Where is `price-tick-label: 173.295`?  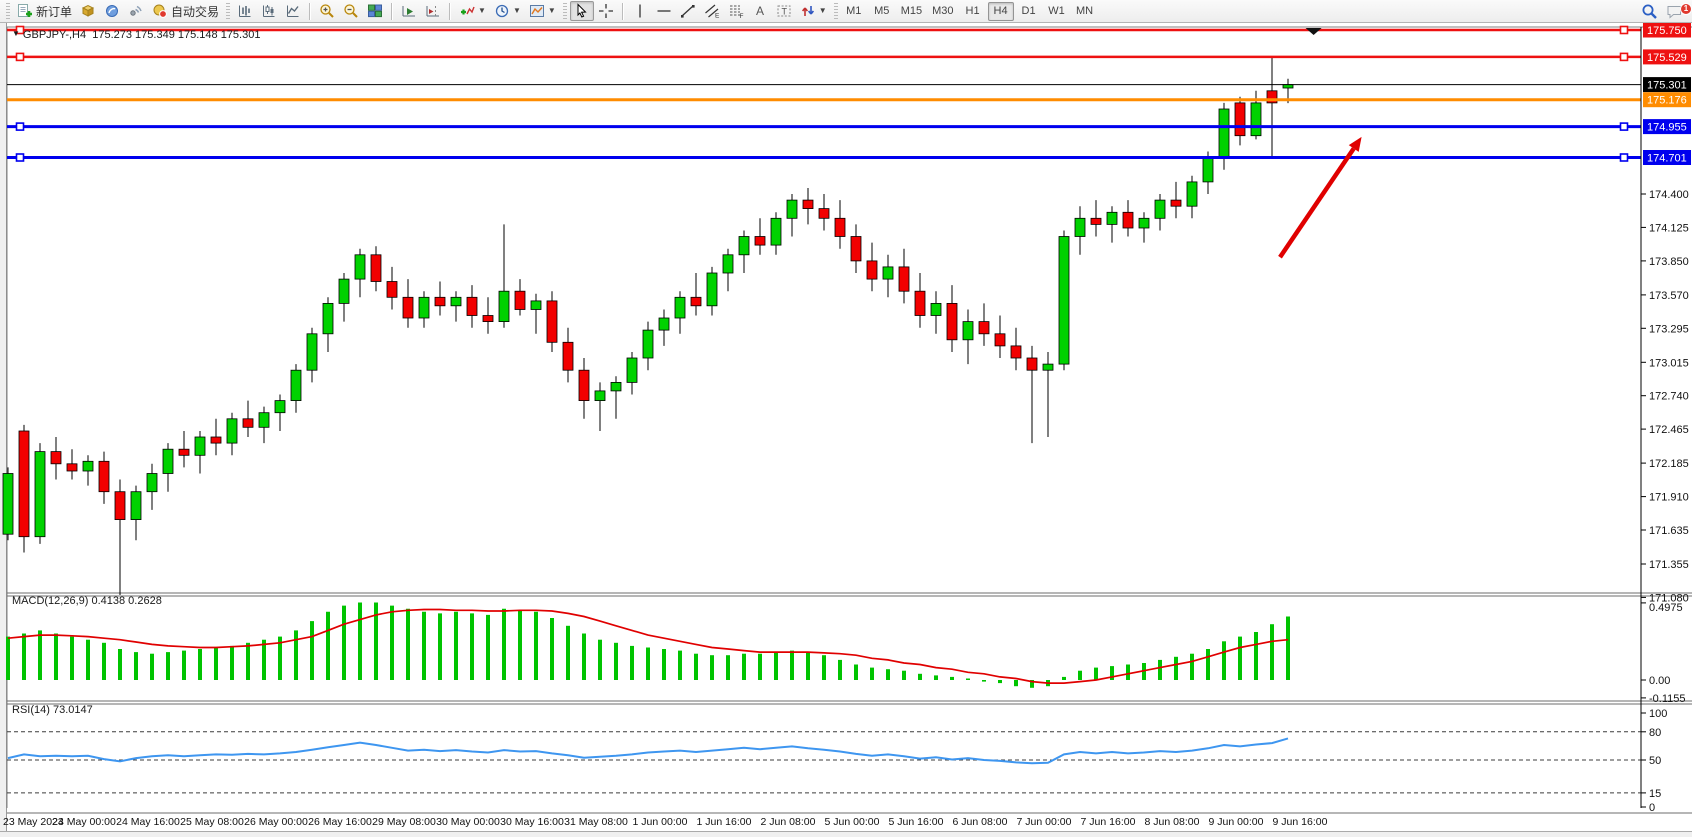 price-tick-label: 173.295 is located at coordinates (1669, 329).